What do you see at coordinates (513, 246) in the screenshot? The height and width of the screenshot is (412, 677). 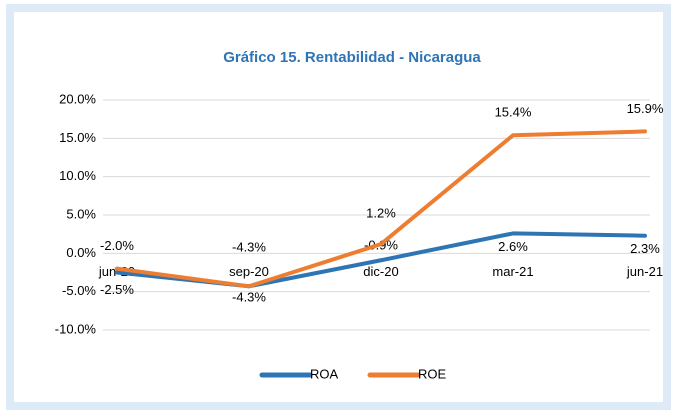 I see `data-label: 2.6%` at bounding box center [513, 246].